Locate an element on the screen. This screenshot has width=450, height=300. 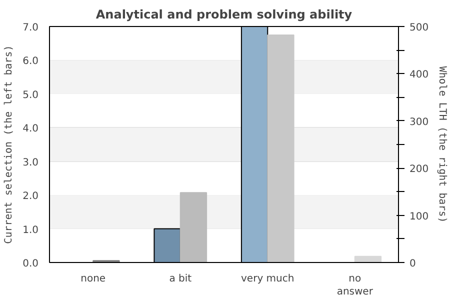
y2-tick-label: 500 is located at coordinates (419, 28).